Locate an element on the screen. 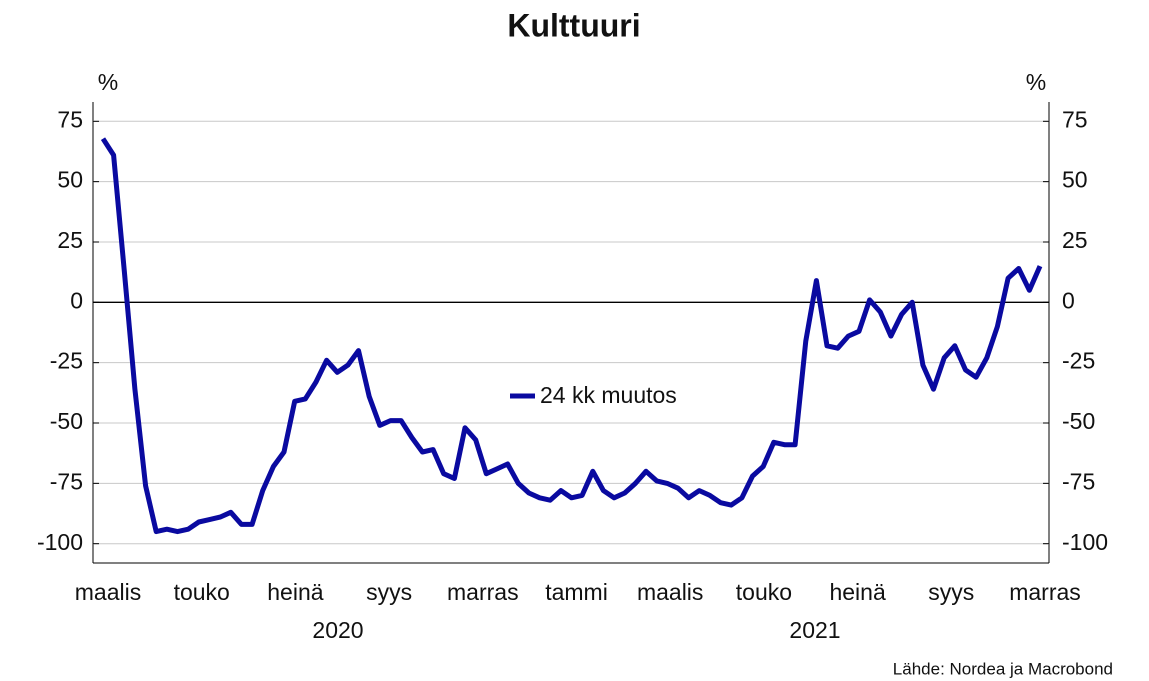  y-tick-label: -25 is located at coordinates (66, 361).